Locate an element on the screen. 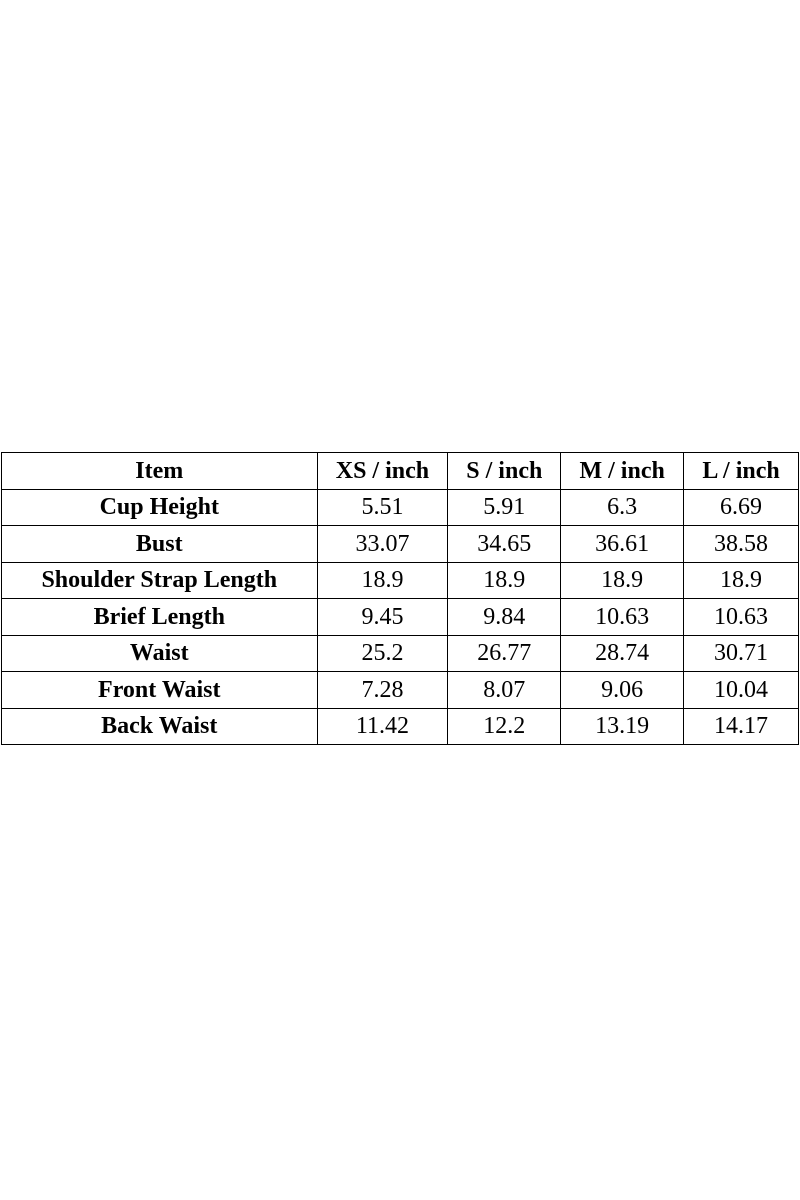 This screenshot has height=1200, width=800. value-cell: 13.19 is located at coordinates (622, 726).